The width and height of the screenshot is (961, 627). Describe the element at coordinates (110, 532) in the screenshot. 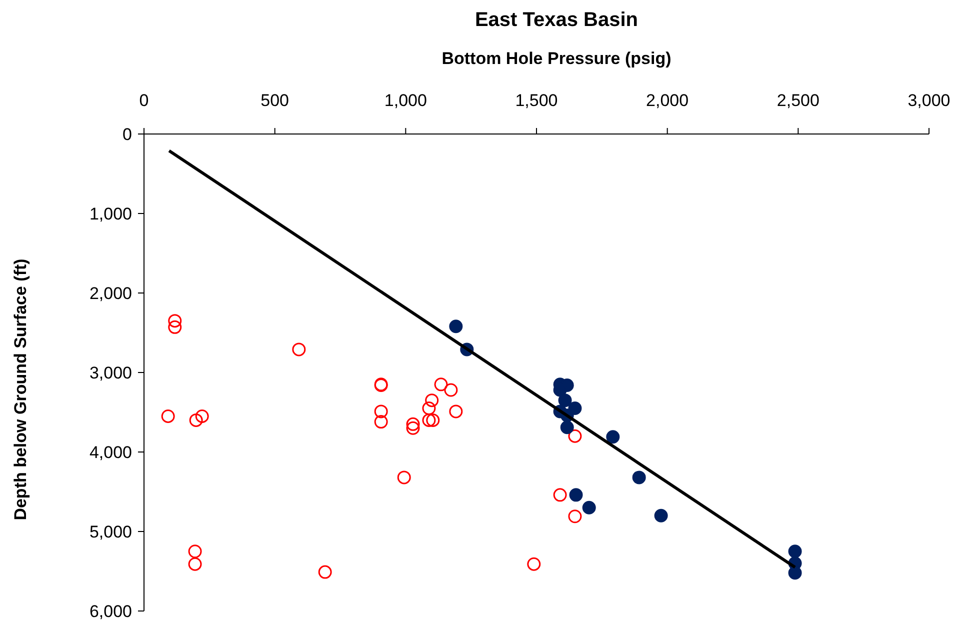

I see `y-tick-label: 5,000` at that location.